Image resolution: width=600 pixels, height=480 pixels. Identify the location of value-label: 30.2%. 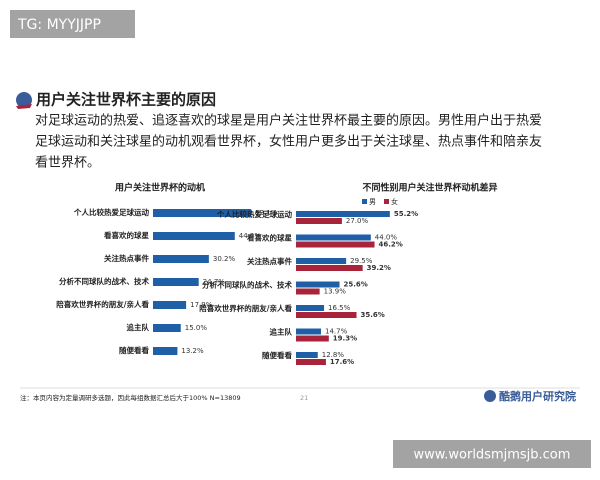
(224, 259).